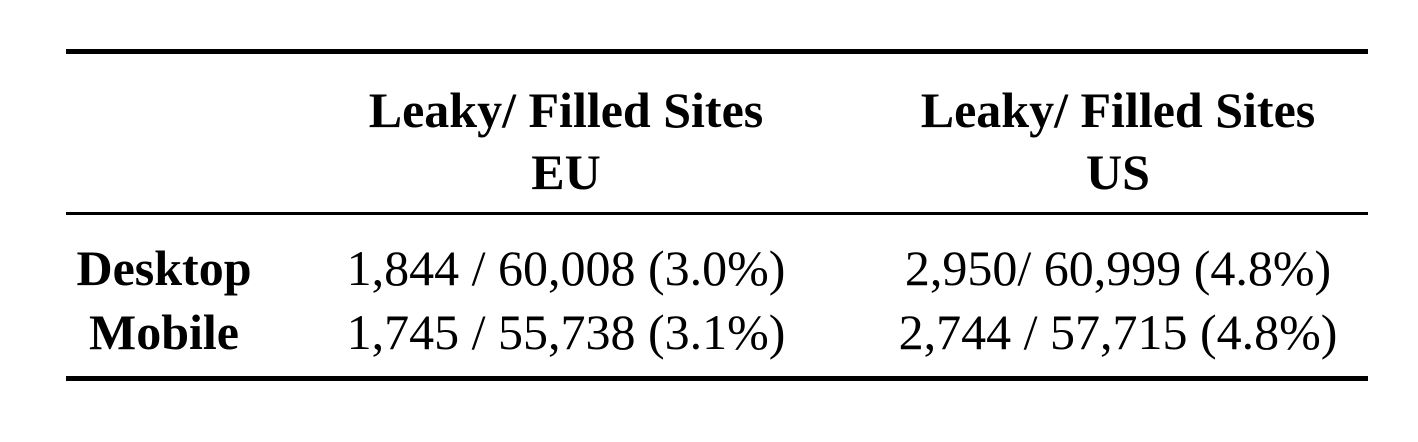 The image size is (1418, 442). What do you see at coordinates (566, 332) in the screenshot?
I see `cell-mobile-eu: 1,745 / 55,738 (3.1%)` at bounding box center [566, 332].